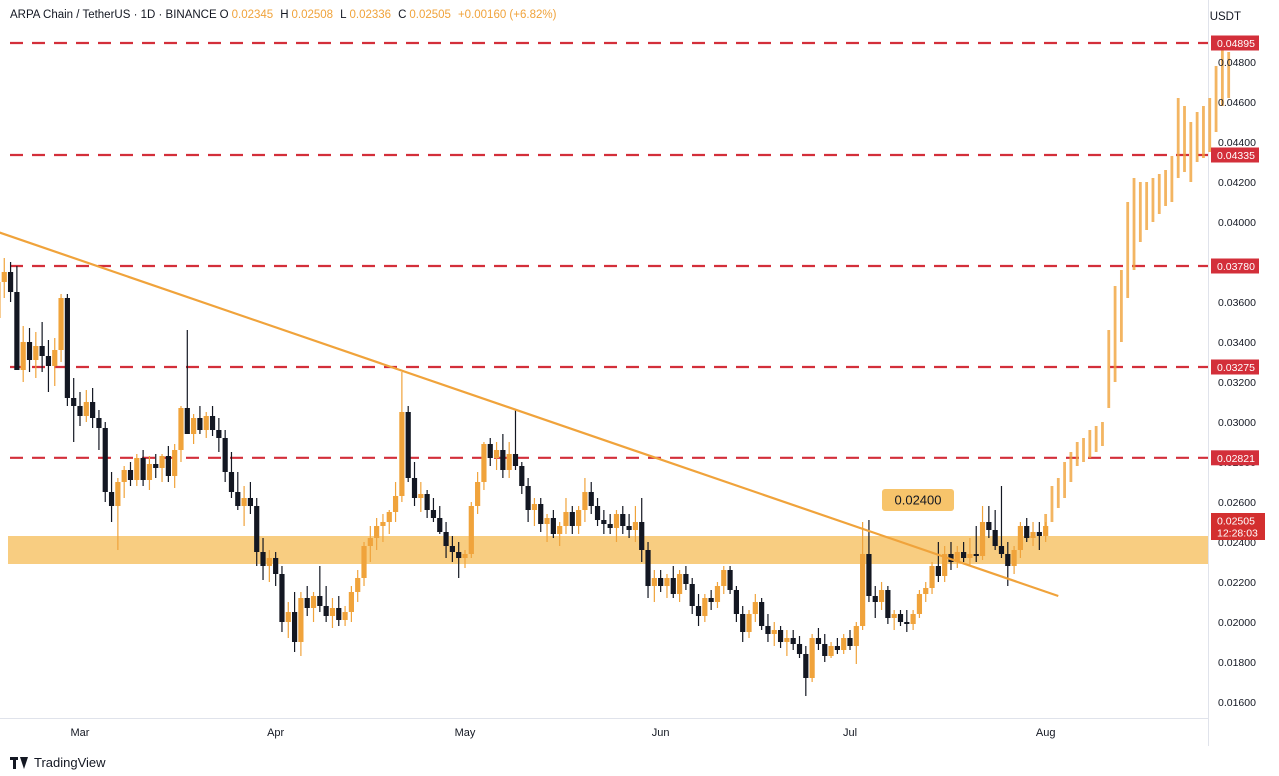 This screenshot has width=1279, height=776. Describe the element at coordinates (1237, 423) in the screenshot. I see `y-tick-label: 0.03000` at that location.